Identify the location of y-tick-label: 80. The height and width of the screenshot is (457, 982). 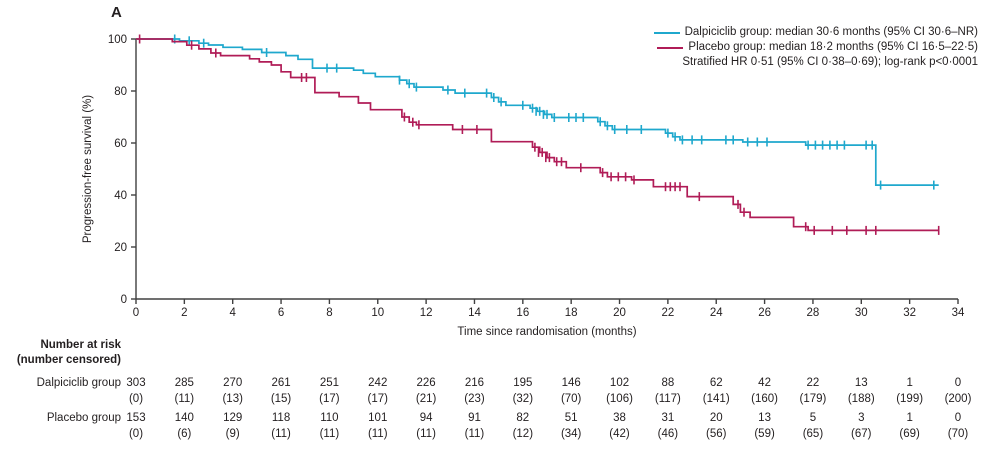
(120, 92).